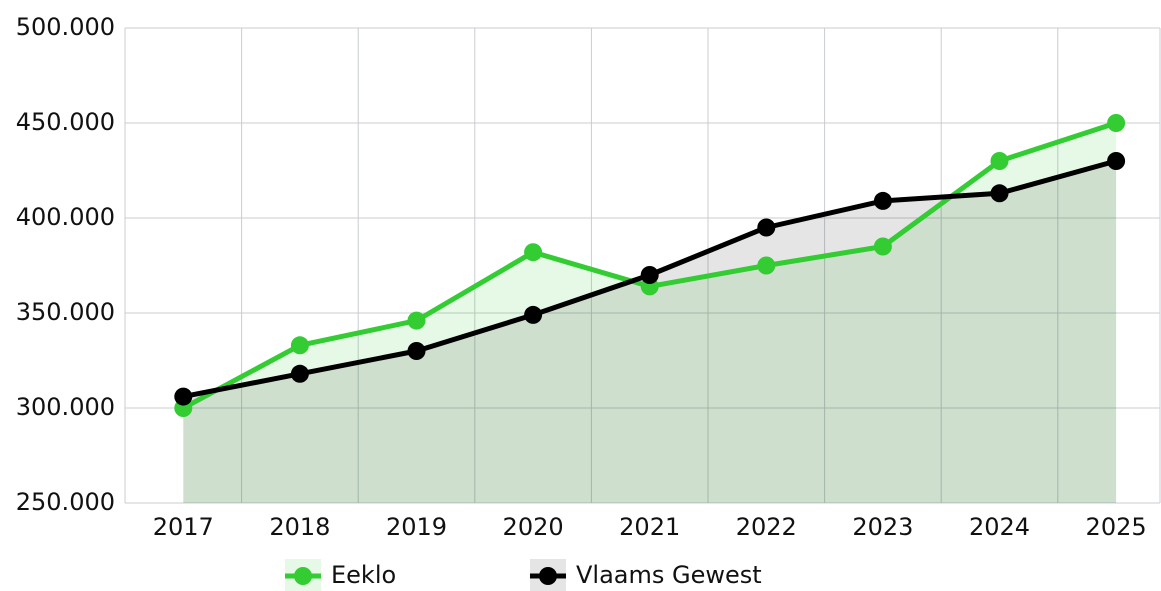 The height and width of the screenshot is (591, 1161). Describe the element at coordinates (65, 502) in the screenshot. I see `y-tick-label: 250.000` at that location.